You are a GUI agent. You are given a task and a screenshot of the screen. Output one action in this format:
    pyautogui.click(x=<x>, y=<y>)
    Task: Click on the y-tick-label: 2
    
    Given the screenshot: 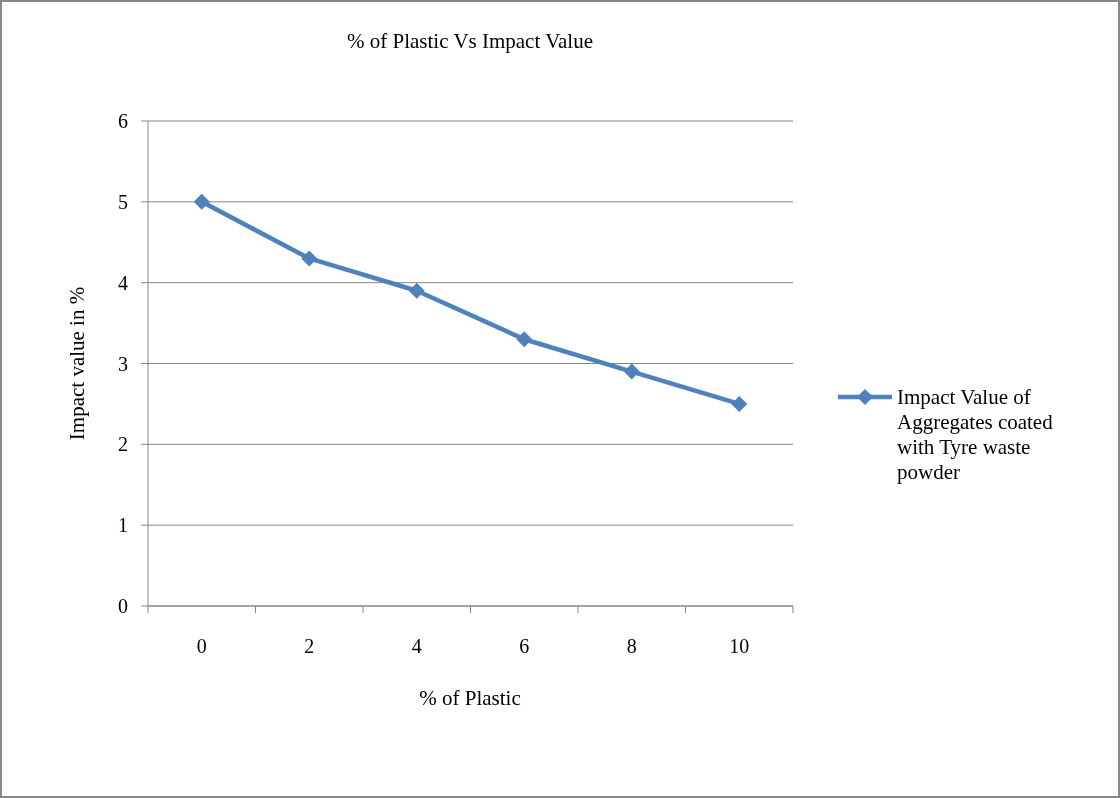 What is the action you would take?
    pyautogui.click(x=123, y=444)
    